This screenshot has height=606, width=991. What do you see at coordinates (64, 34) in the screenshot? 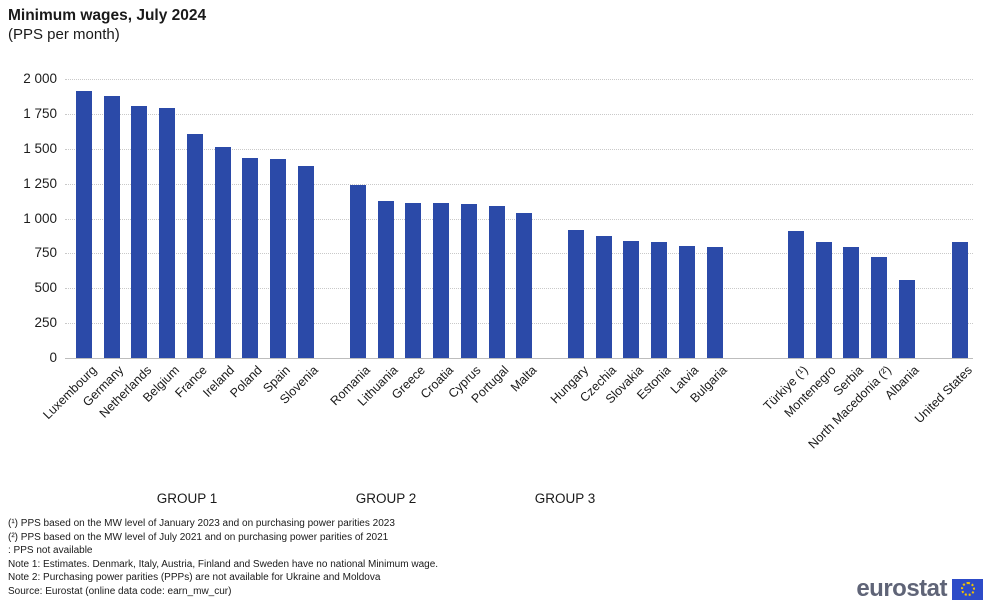
I see `chart-subtitle: (PPS per month)` at bounding box center [64, 34].